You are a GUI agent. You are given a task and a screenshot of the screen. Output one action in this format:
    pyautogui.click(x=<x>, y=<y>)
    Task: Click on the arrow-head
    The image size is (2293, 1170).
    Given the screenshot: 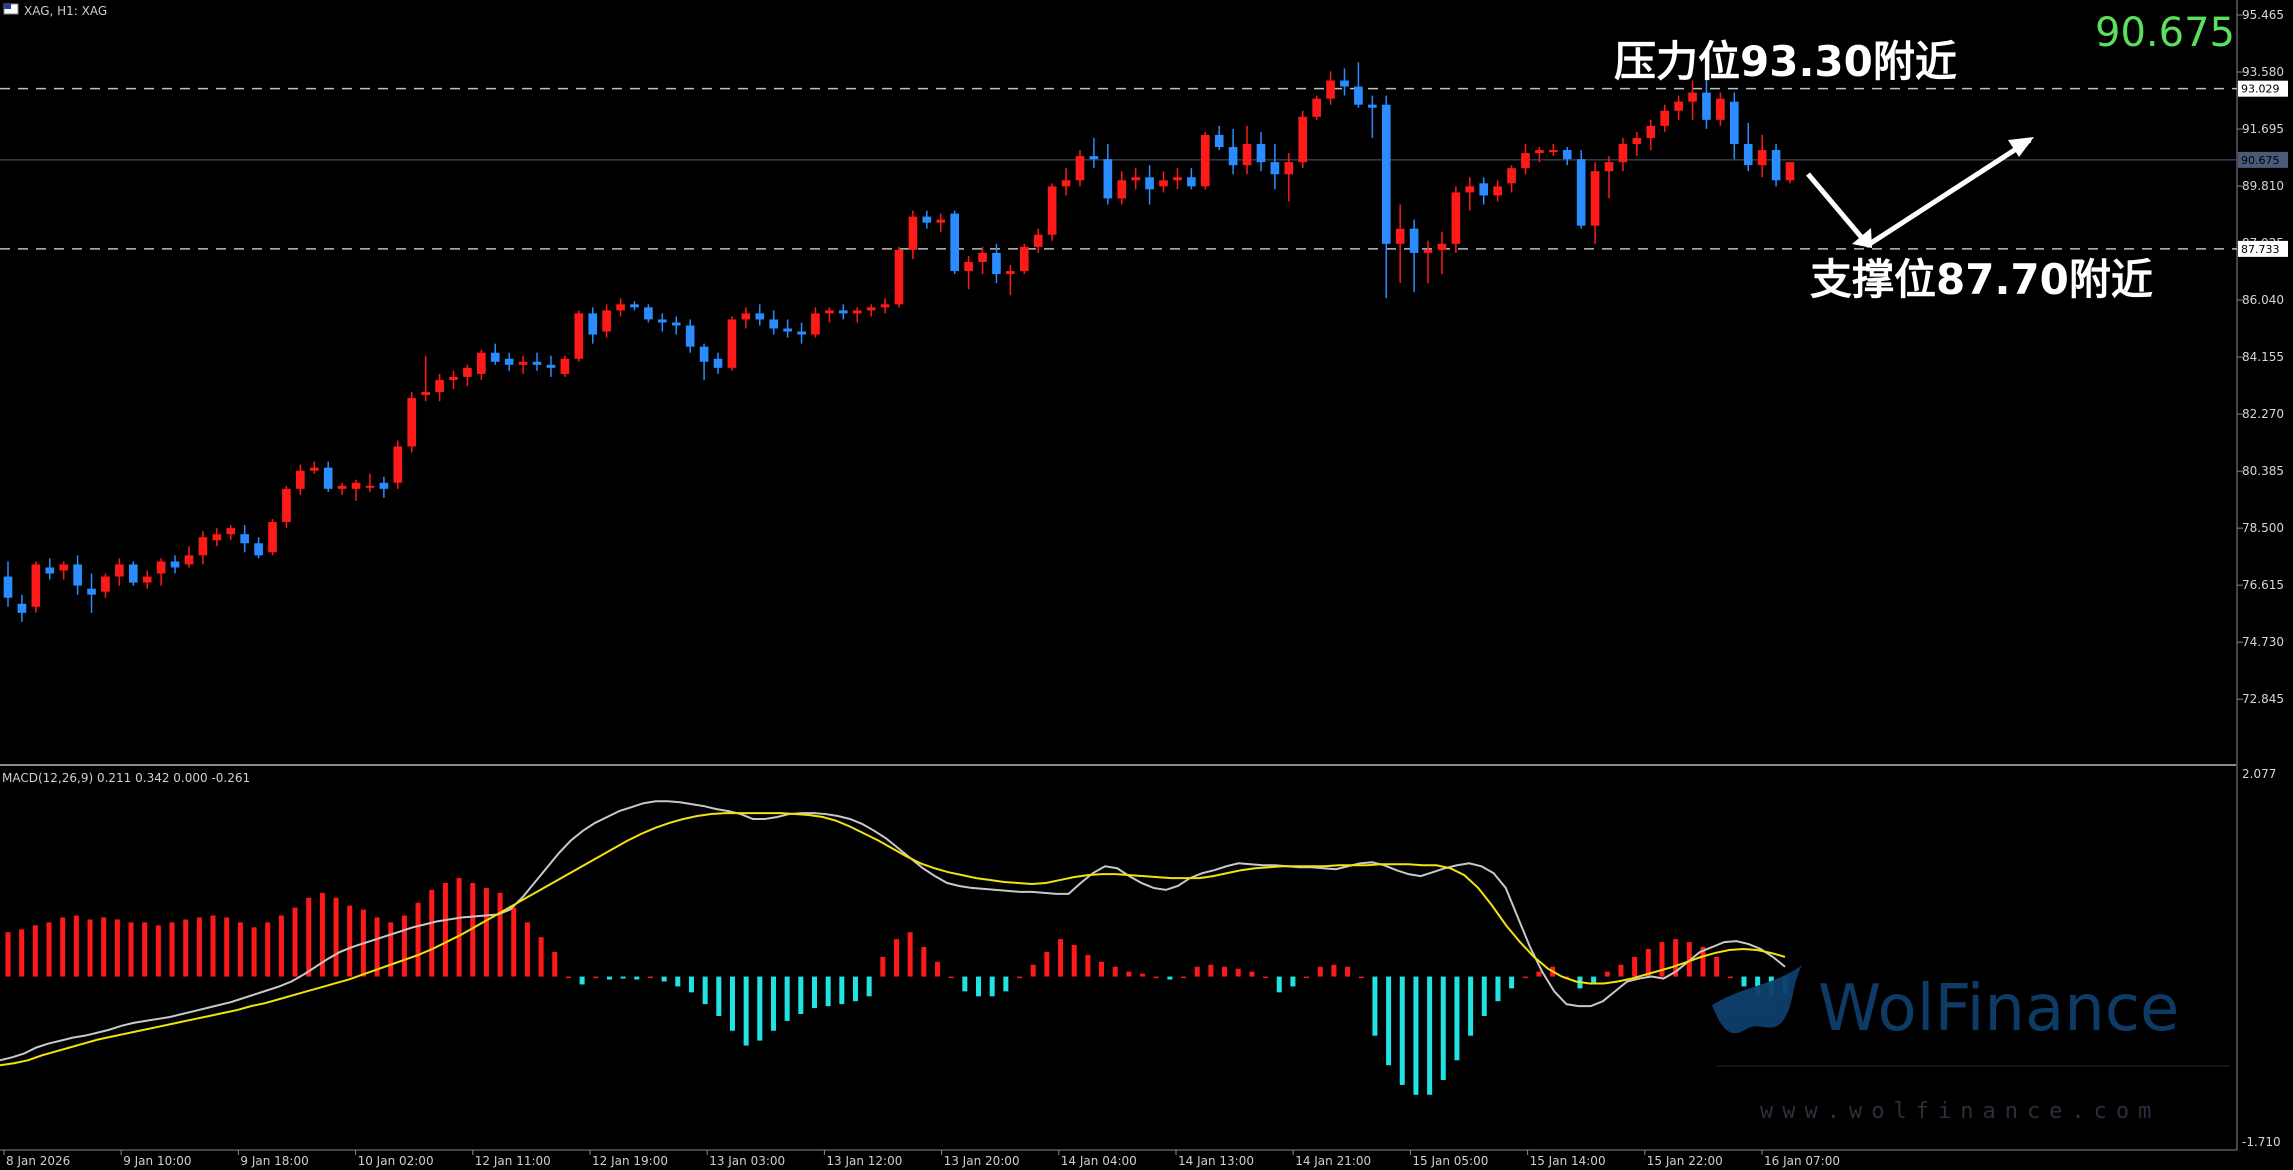 What is the action you would take?
    pyautogui.click(x=2021, y=147)
    